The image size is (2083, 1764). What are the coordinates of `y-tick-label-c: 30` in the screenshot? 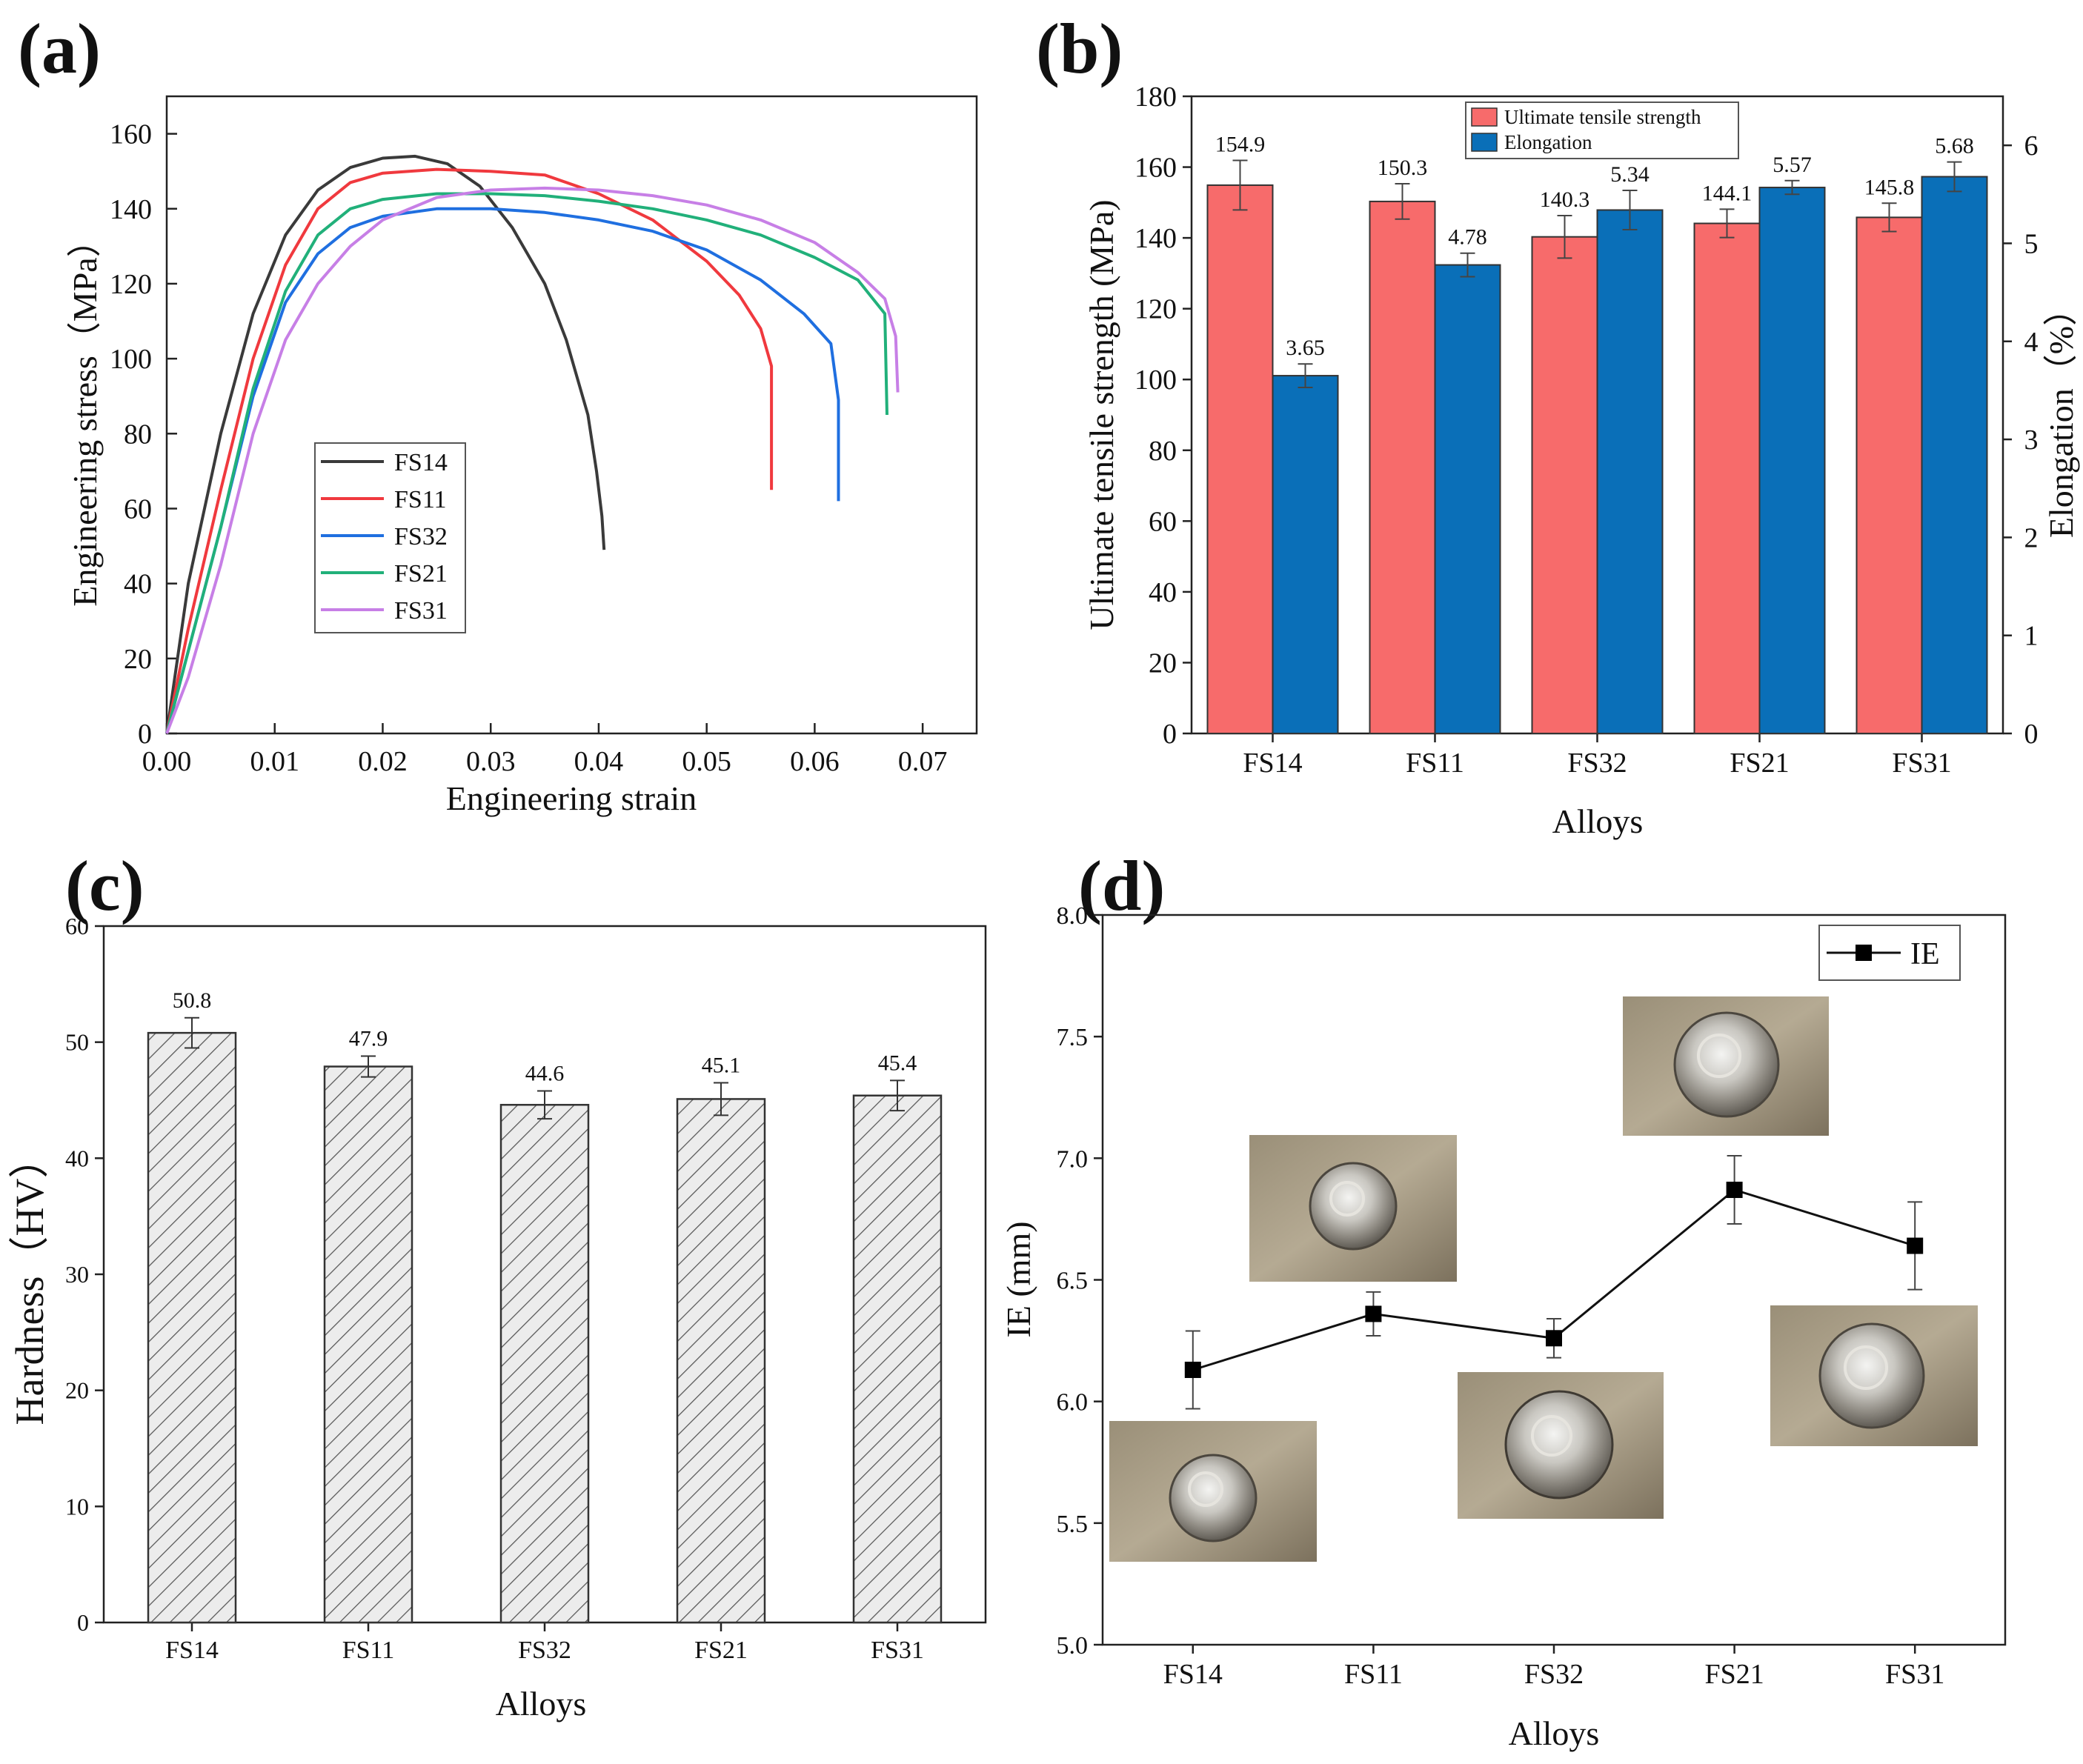 It's located at (77, 1274).